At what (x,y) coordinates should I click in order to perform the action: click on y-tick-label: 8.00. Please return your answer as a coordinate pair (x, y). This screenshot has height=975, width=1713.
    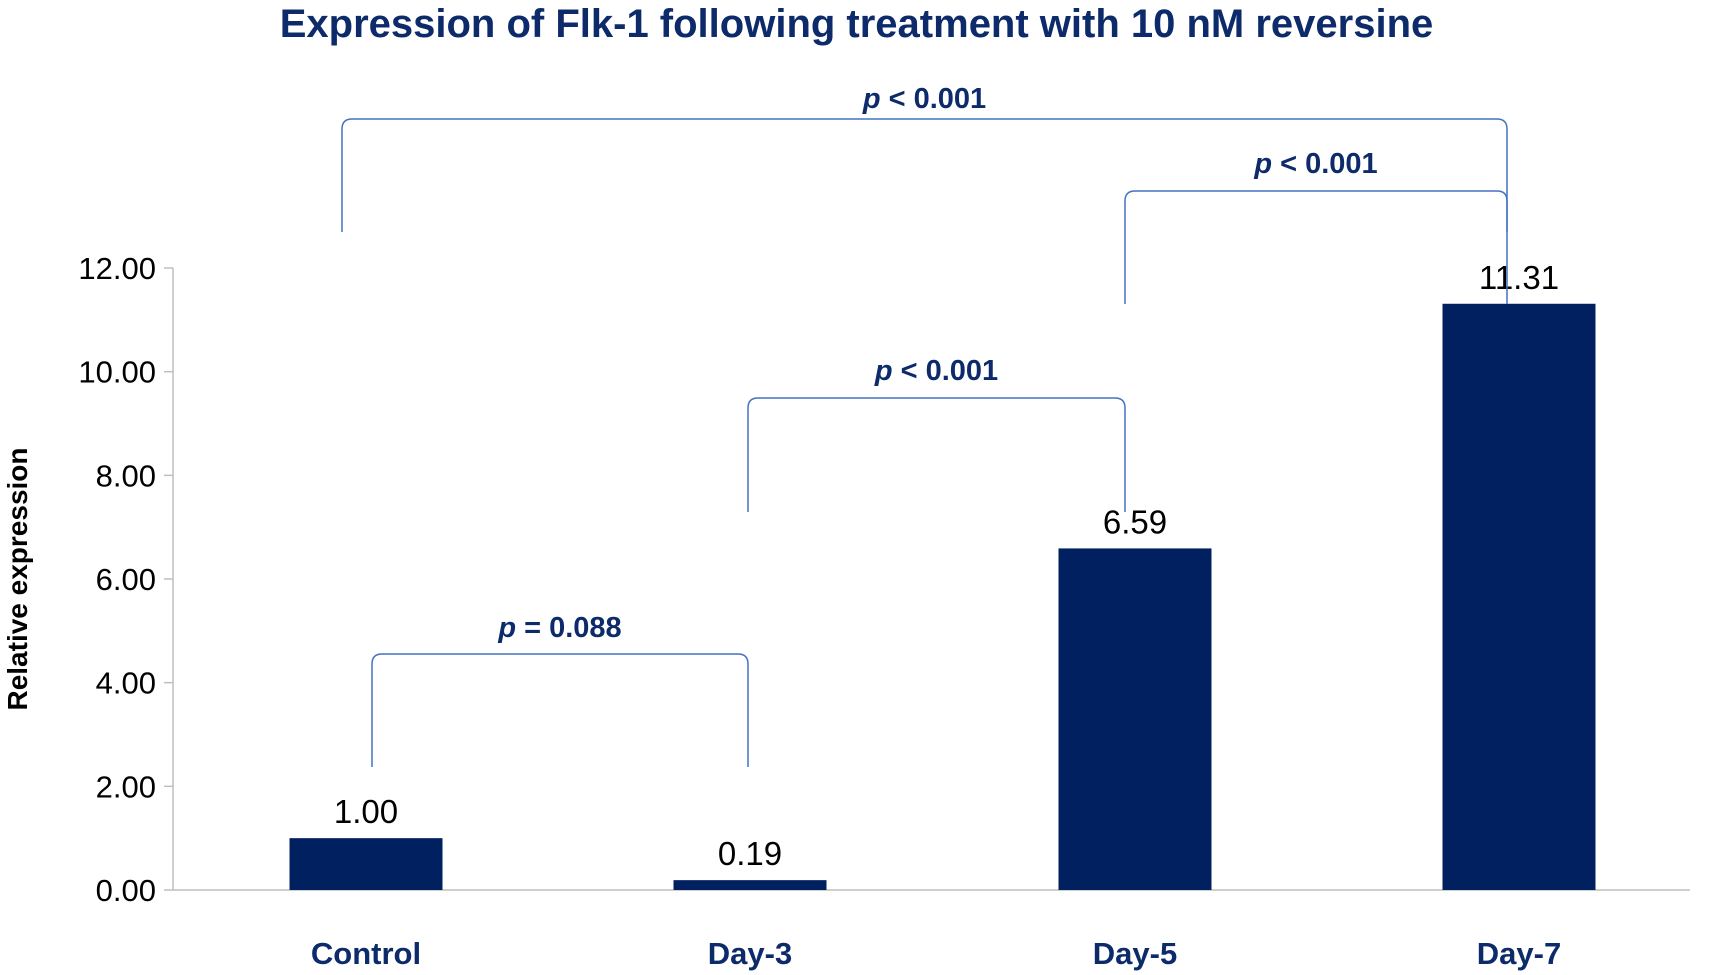
    Looking at the image, I should click on (126, 475).